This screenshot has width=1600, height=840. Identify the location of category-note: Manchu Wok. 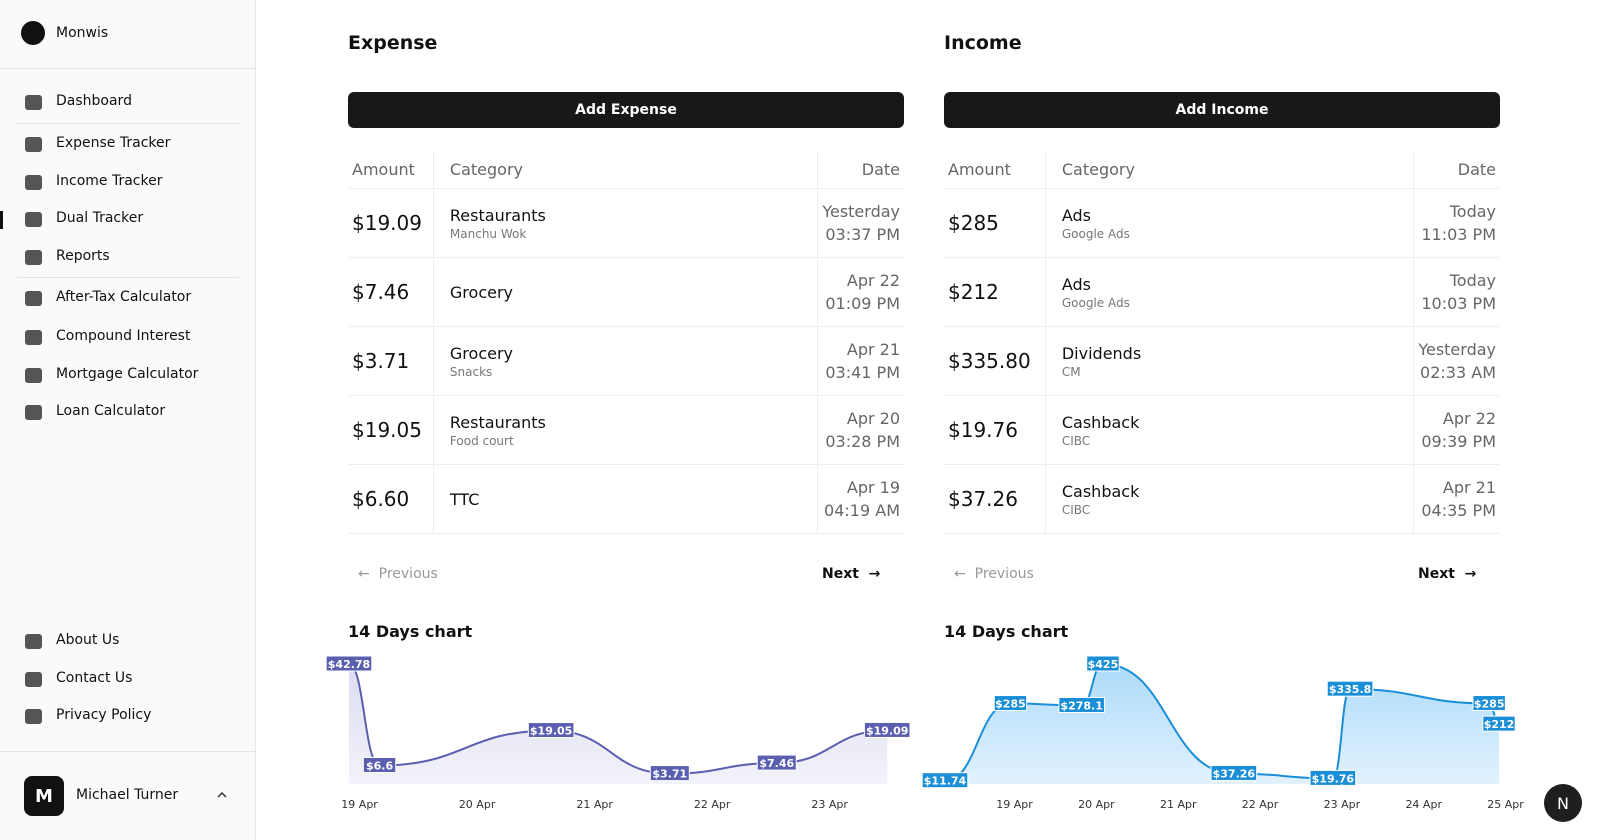
(488, 233).